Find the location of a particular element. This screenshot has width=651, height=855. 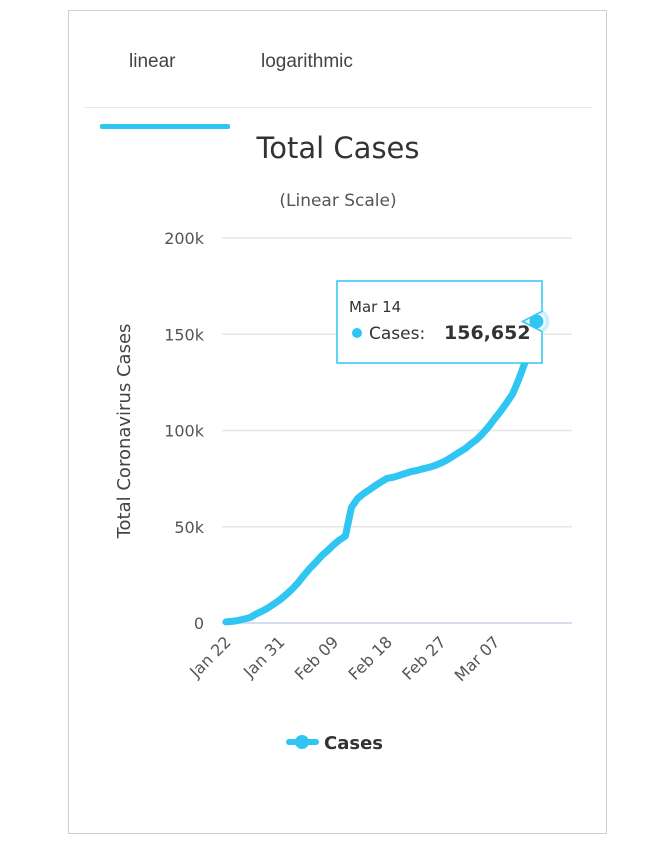

tooltip-box is located at coordinates (439, 322).